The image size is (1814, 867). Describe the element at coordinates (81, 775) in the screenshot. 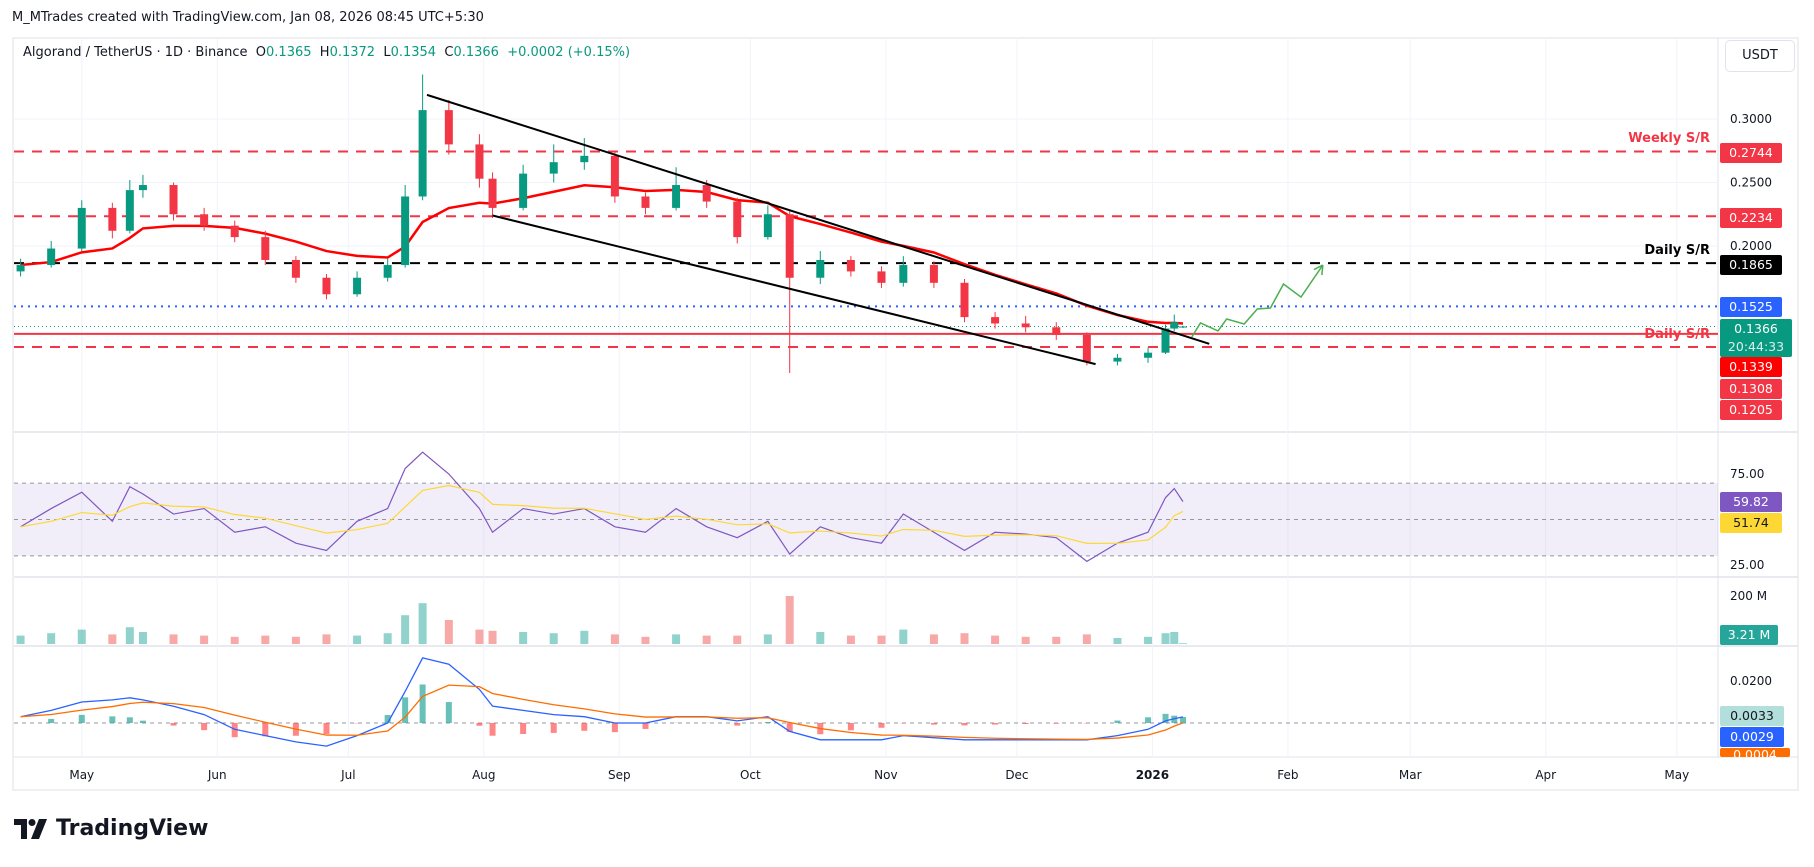

I see `time-tick-label: May` at that location.